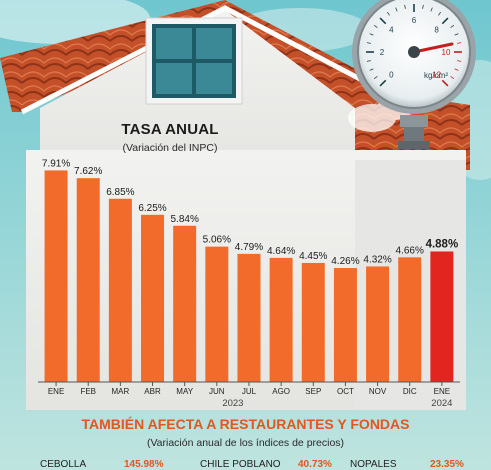 The height and width of the screenshot is (470, 491). I want to click on value-label: 4.26%, so click(345, 261).